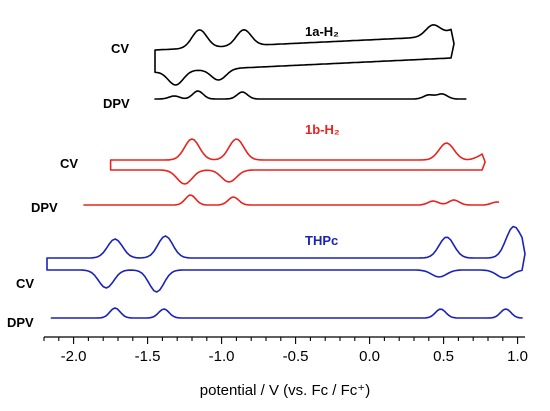 Image resolution: width=550 pixels, height=411 pixels. Describe the element at coordinates (517, 356) in the screenshot. I see `x-tick-label: 1.0` at that location.